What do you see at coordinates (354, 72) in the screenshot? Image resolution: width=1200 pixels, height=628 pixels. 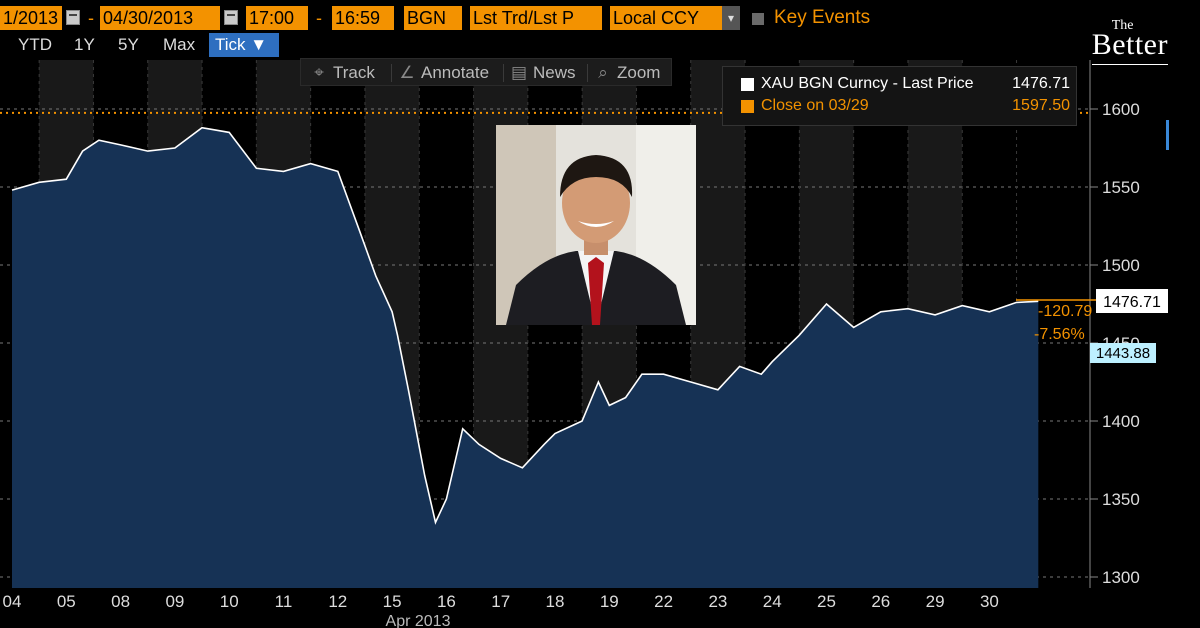 I see `track-label: Track` at bounding box center [354, 72].